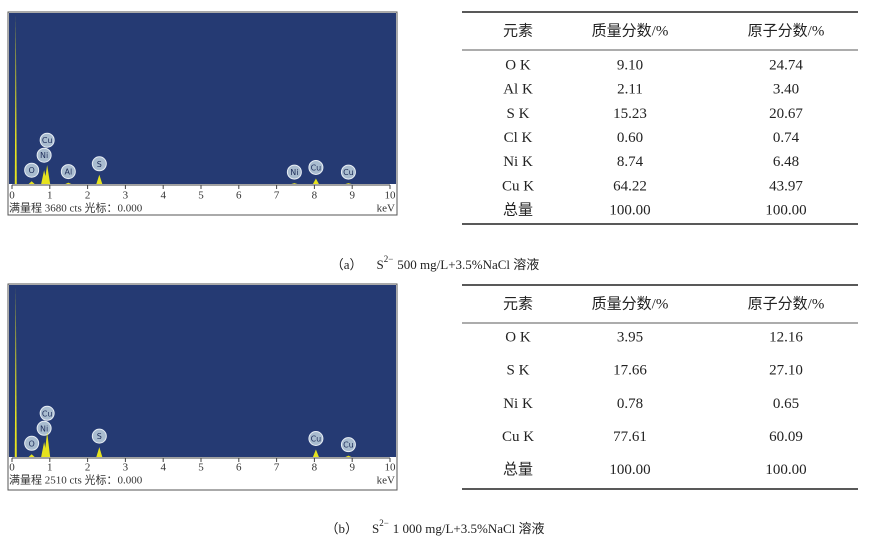  I want to click on spectrum-plot, so click(202, 371).